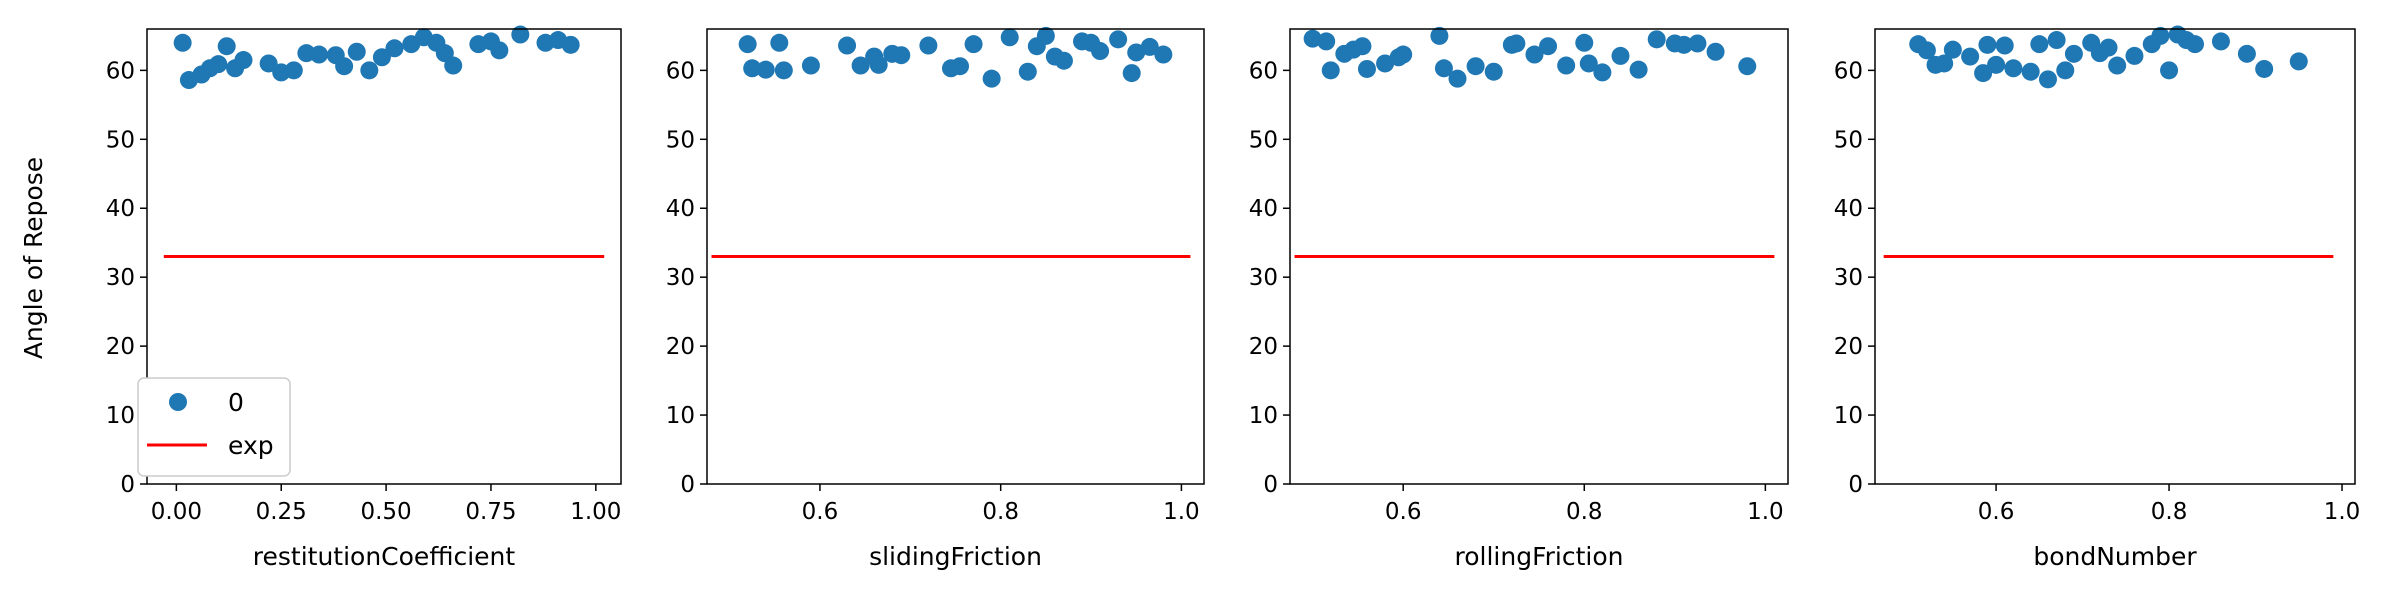  Describe the element at coordinates (251, 445) in the screenshot. I see `legend-label-exp: exp` at that location.